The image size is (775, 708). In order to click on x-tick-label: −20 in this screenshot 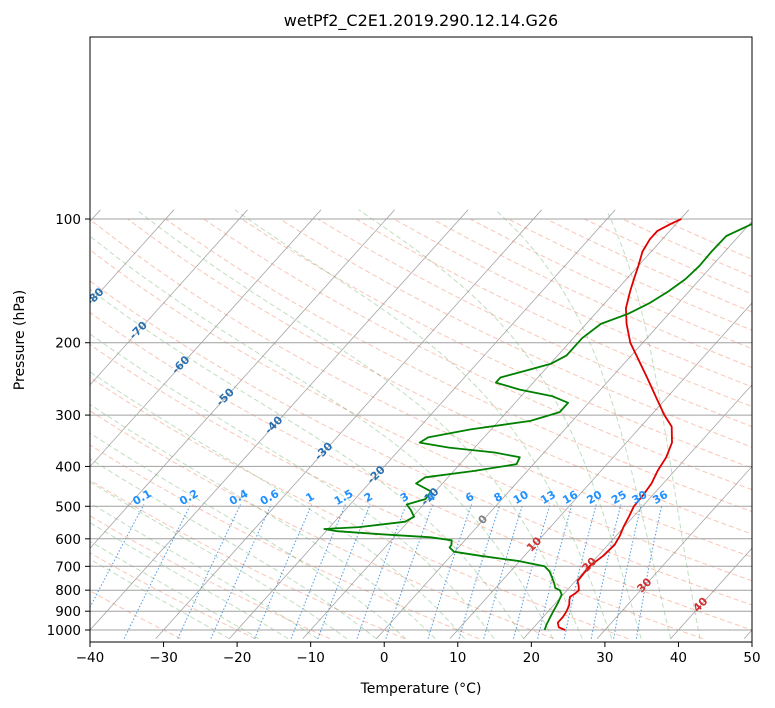, I will do `click(237, 658)`.